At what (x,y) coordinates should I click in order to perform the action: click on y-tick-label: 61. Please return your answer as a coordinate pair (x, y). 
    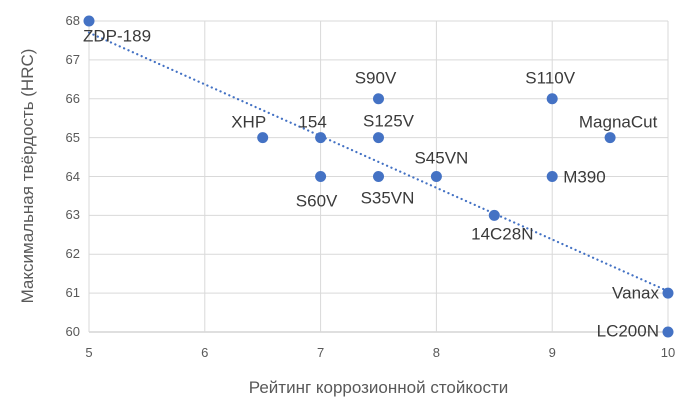
    Looking at the image, I should click on (72, 293).